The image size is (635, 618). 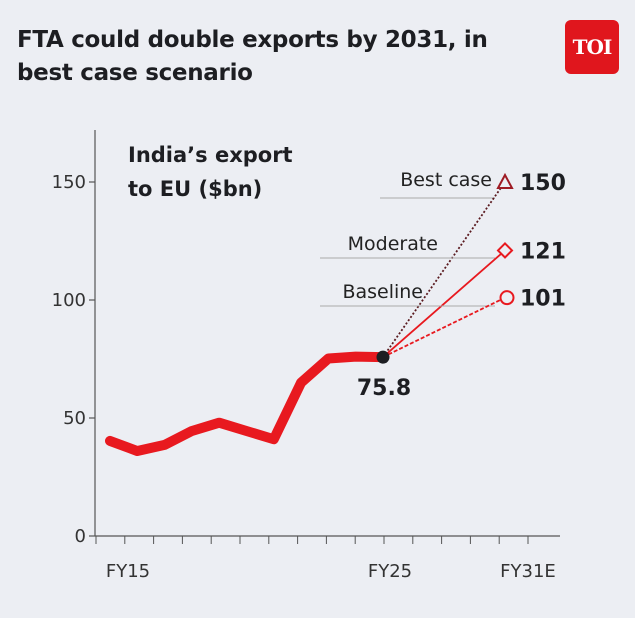 What do you see at coordinates (384, 388) in the screenshot?
I see `last-value-label: 75.8` at bounding box center [384, 388].